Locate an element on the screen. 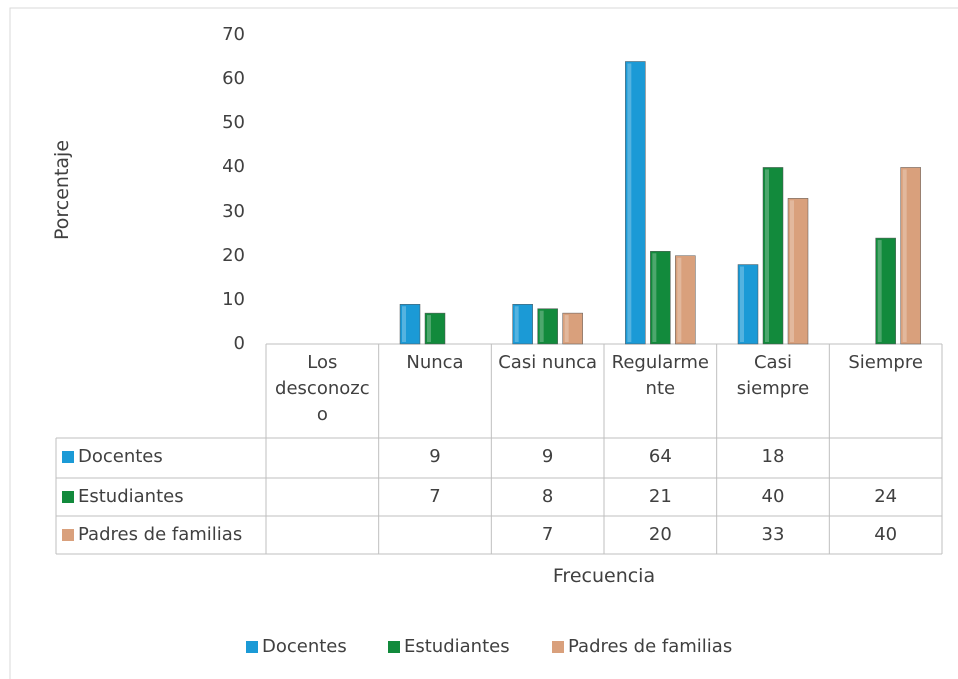 This screenshot has width=958, height=679. x-tick-label: Siempre is located at coordinates (885, 362).